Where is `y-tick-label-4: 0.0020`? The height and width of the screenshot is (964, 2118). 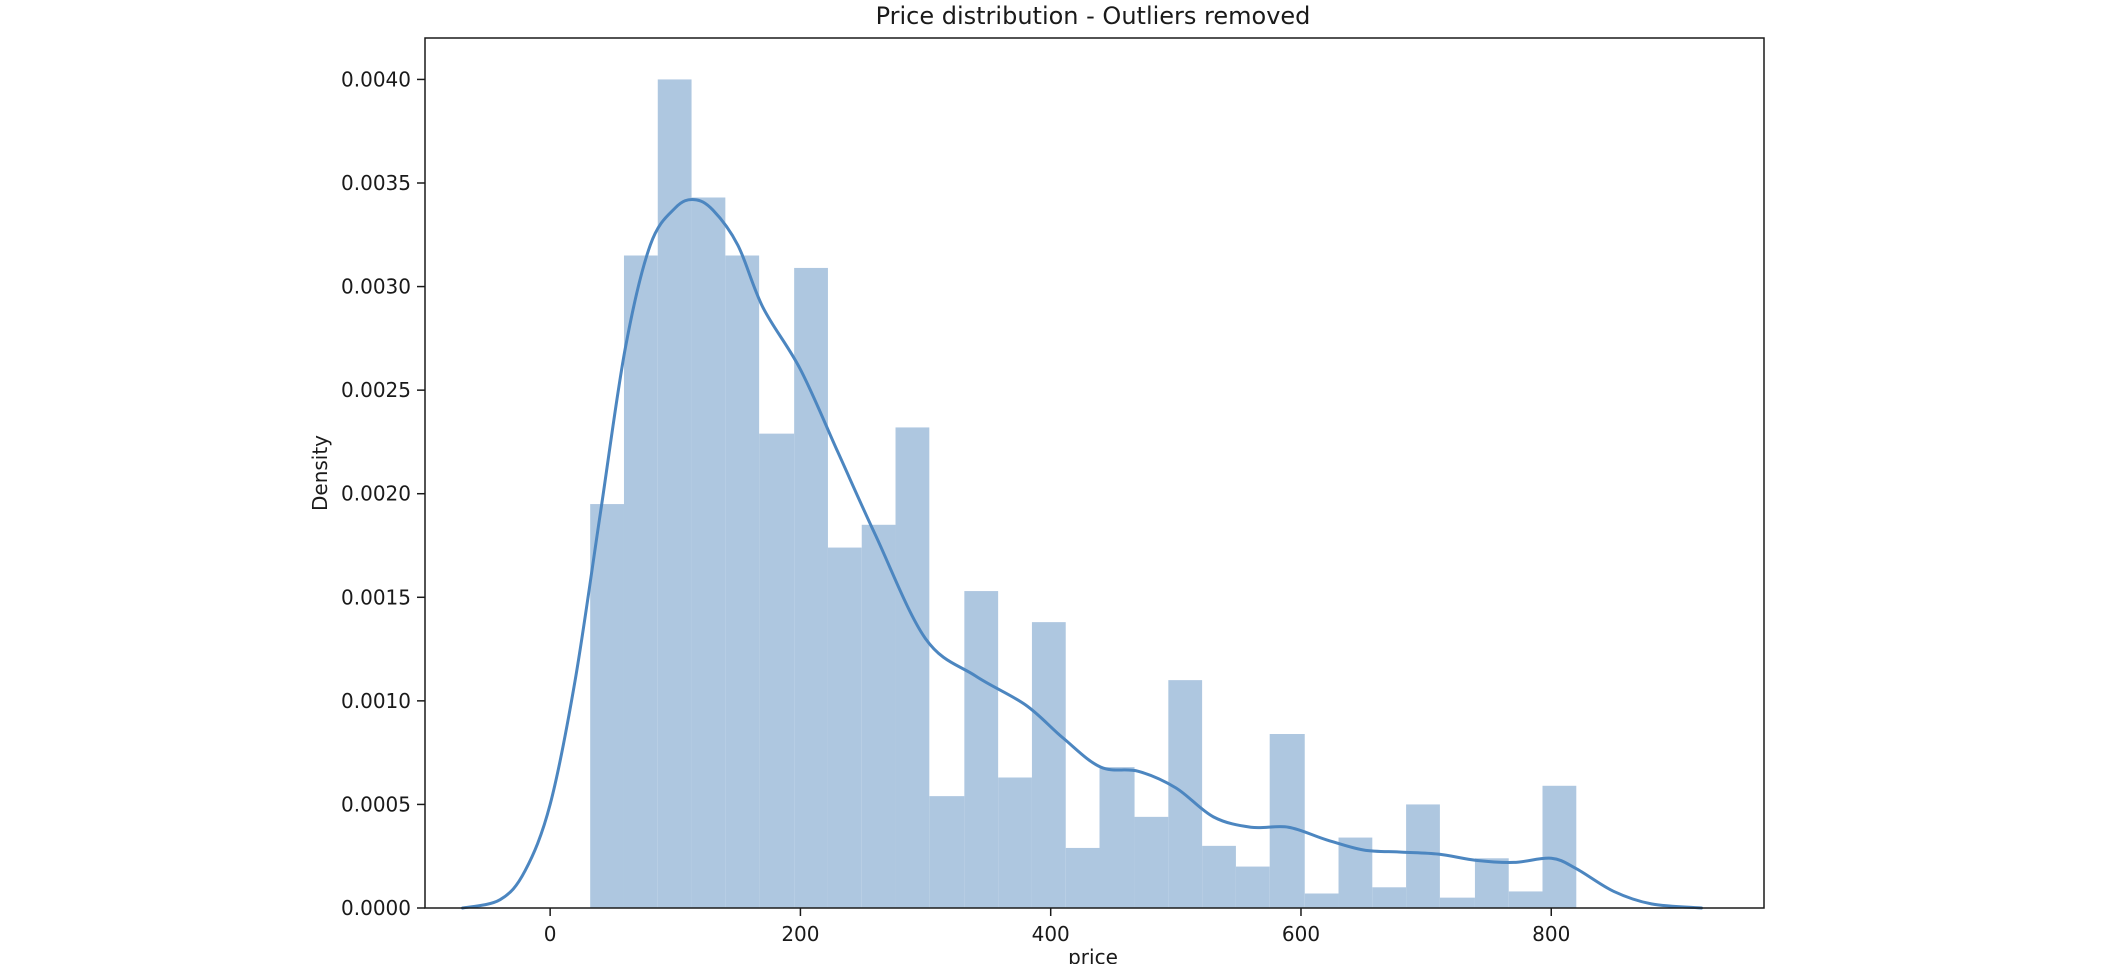 y-tick-label-4: 0.0020 is located at coordinates (376, 494).